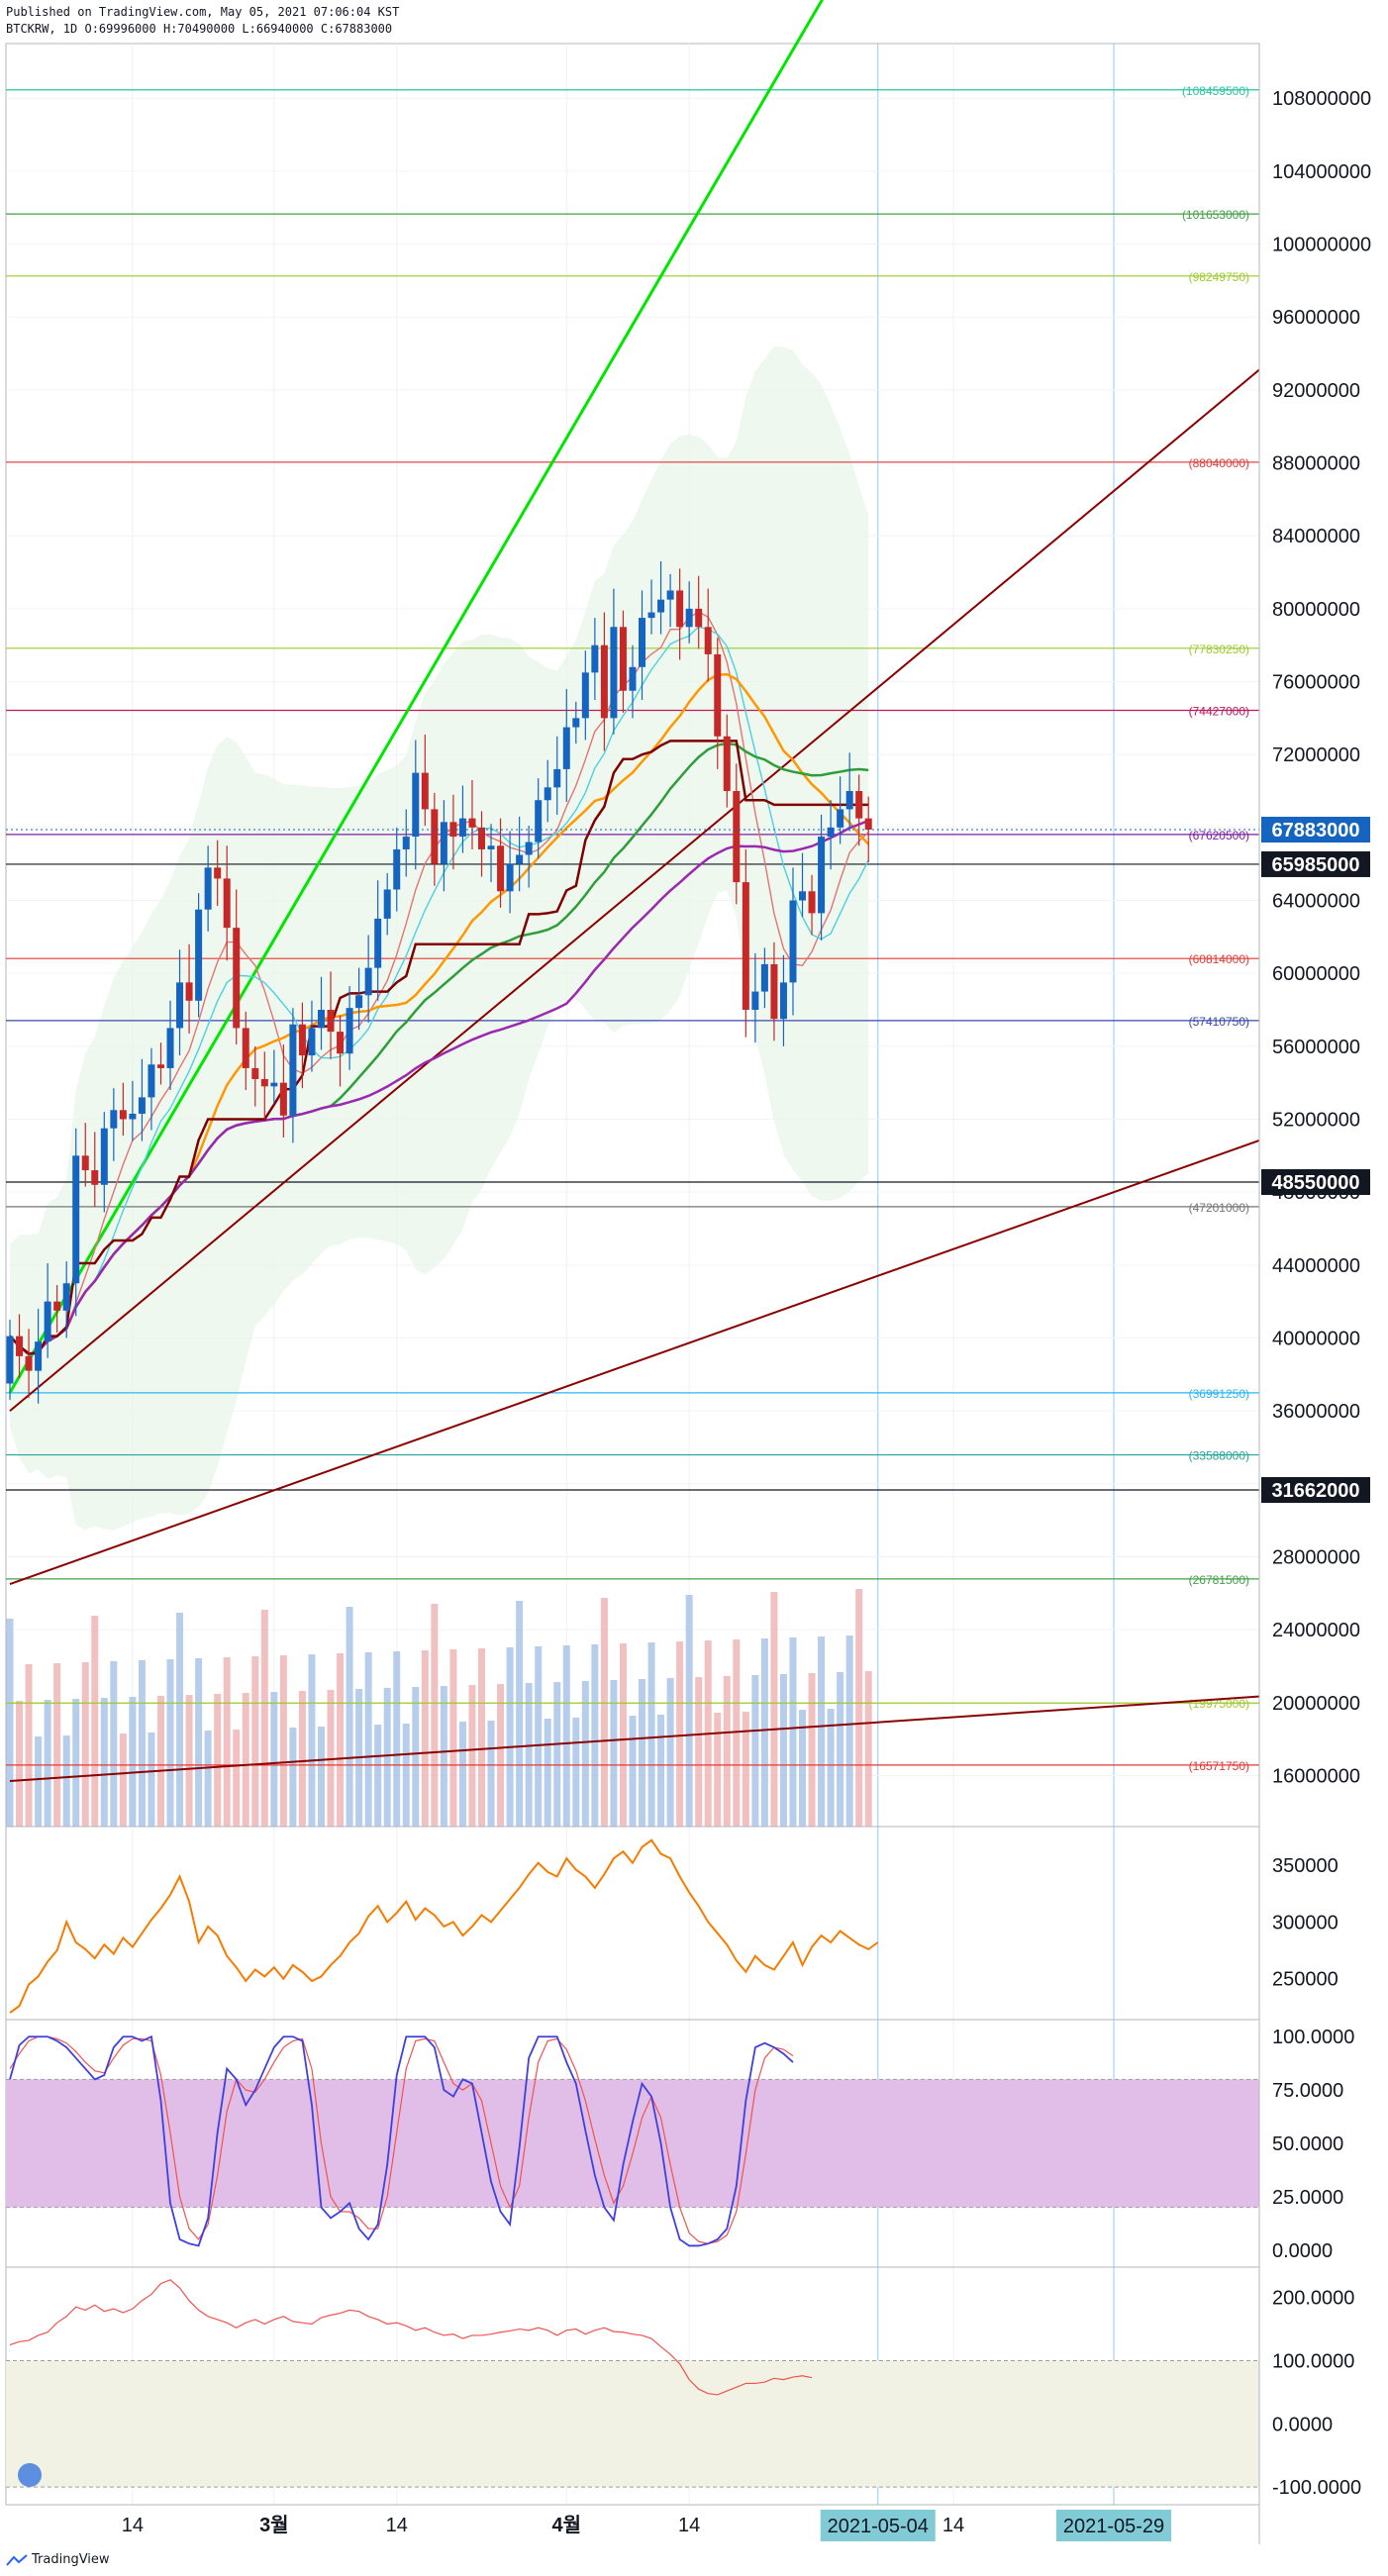  What do you see at coordinates (17, 2560) in the screenshot?
I see `tradingview-logo-icon` at bounding box center [17, 2560].